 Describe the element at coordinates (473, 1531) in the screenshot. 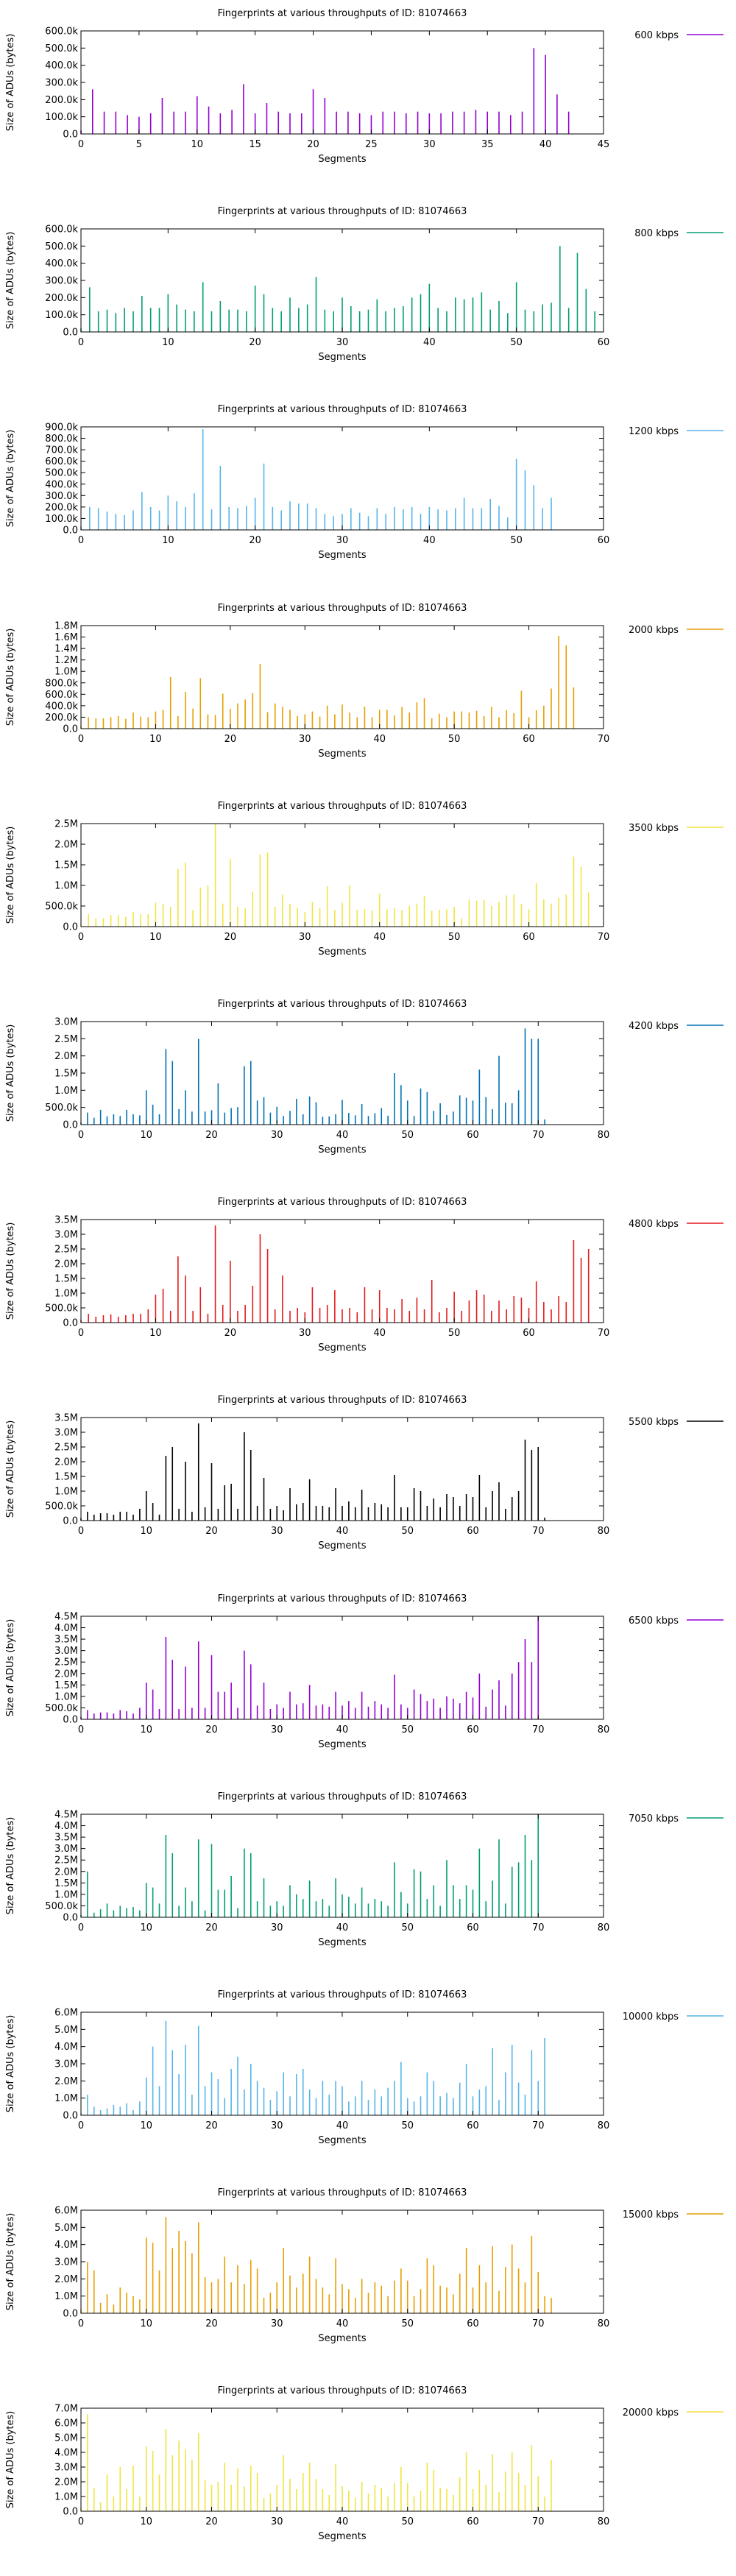

I see `x-tick-label: 60` at that location.